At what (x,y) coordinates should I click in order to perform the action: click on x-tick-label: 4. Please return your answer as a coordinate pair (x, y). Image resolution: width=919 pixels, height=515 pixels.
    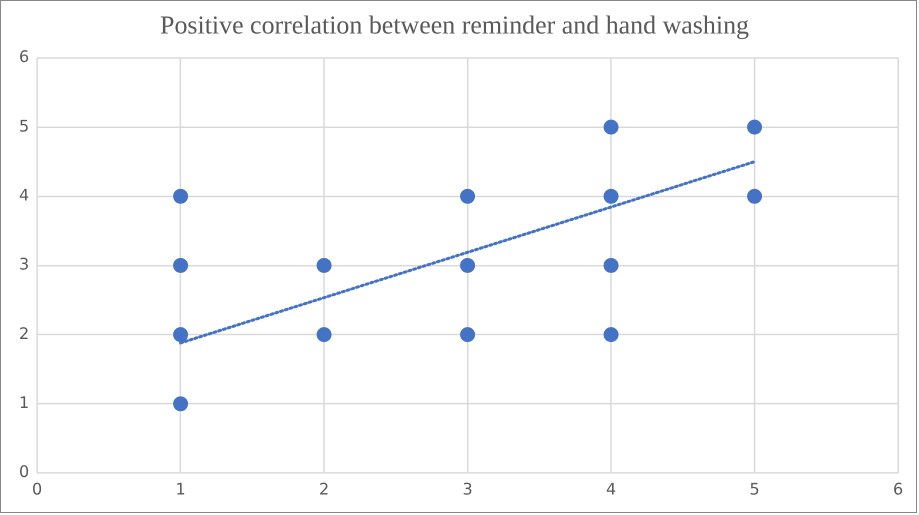
    Looking at the image, I should click on (611, 489).